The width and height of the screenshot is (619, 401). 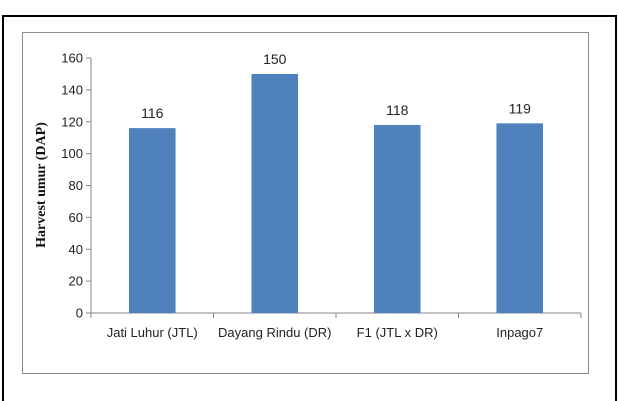 What do you see at coordinates (397, 110) in the screenshot?
I see `data-label: 118` at bounding box center [397, 110].